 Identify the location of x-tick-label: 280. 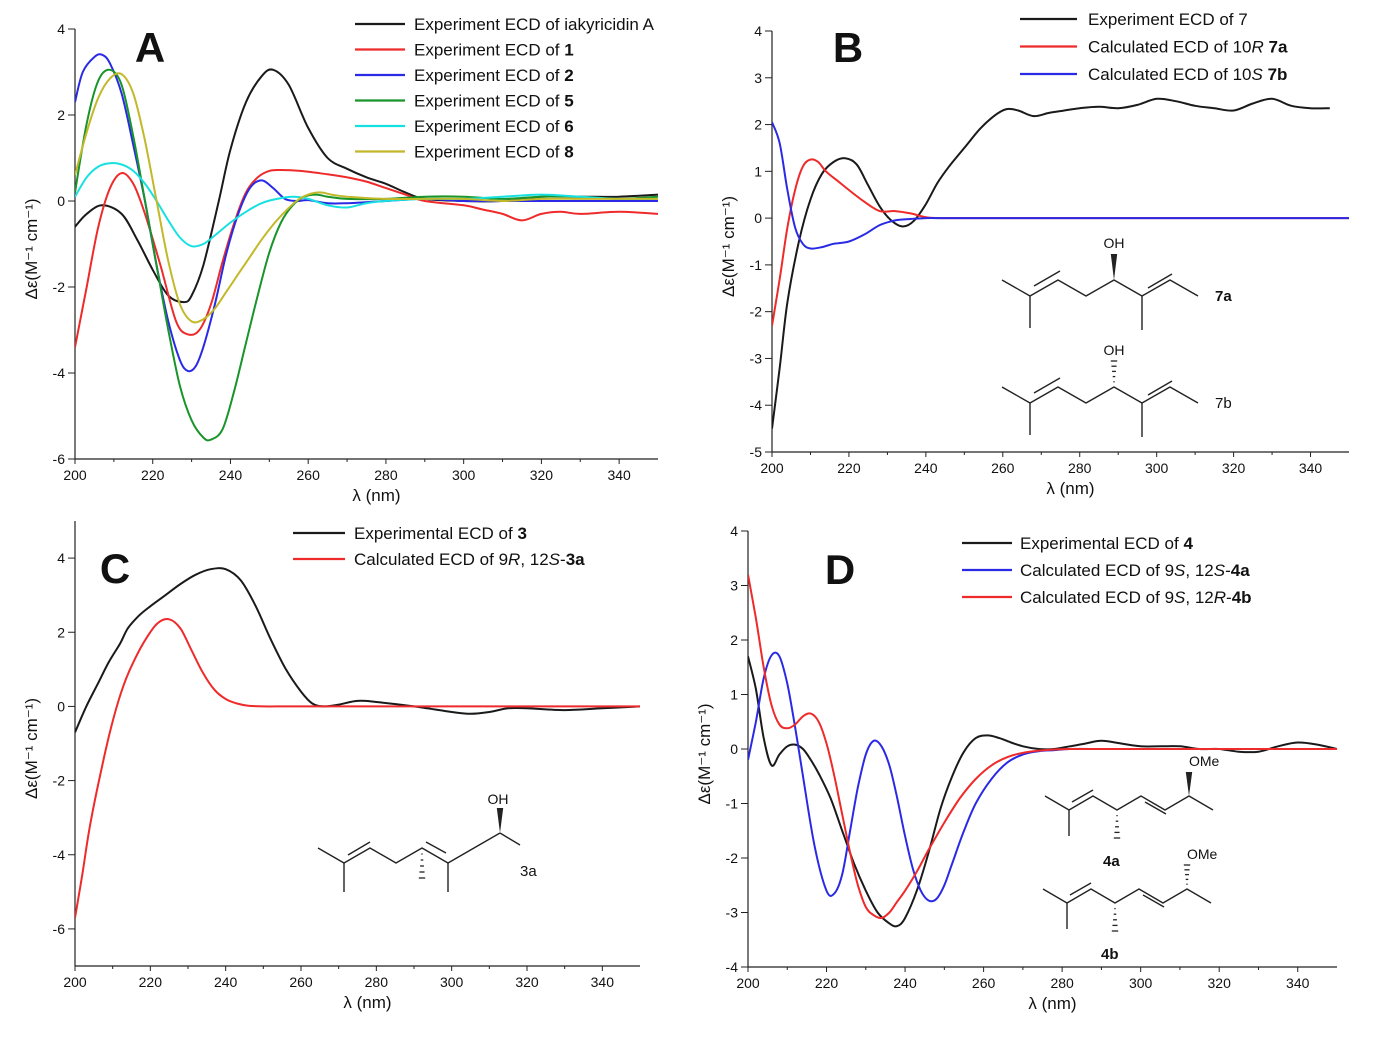
(1080, 468).